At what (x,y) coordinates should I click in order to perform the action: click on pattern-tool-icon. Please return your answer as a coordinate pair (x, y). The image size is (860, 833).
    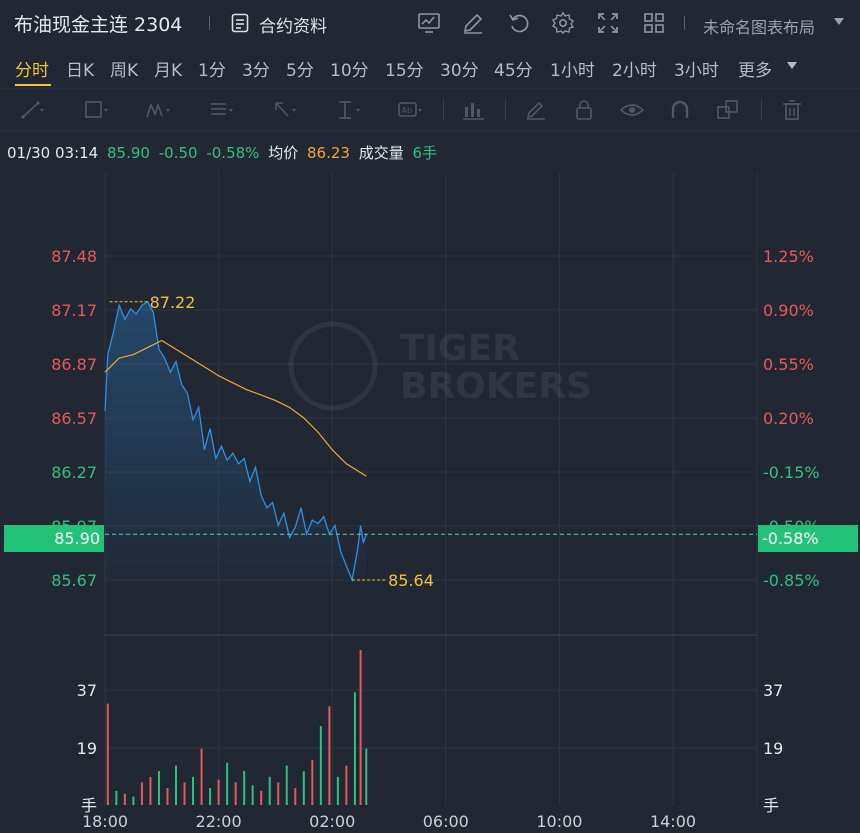
    Looking at the image, I should click on (158, 110).